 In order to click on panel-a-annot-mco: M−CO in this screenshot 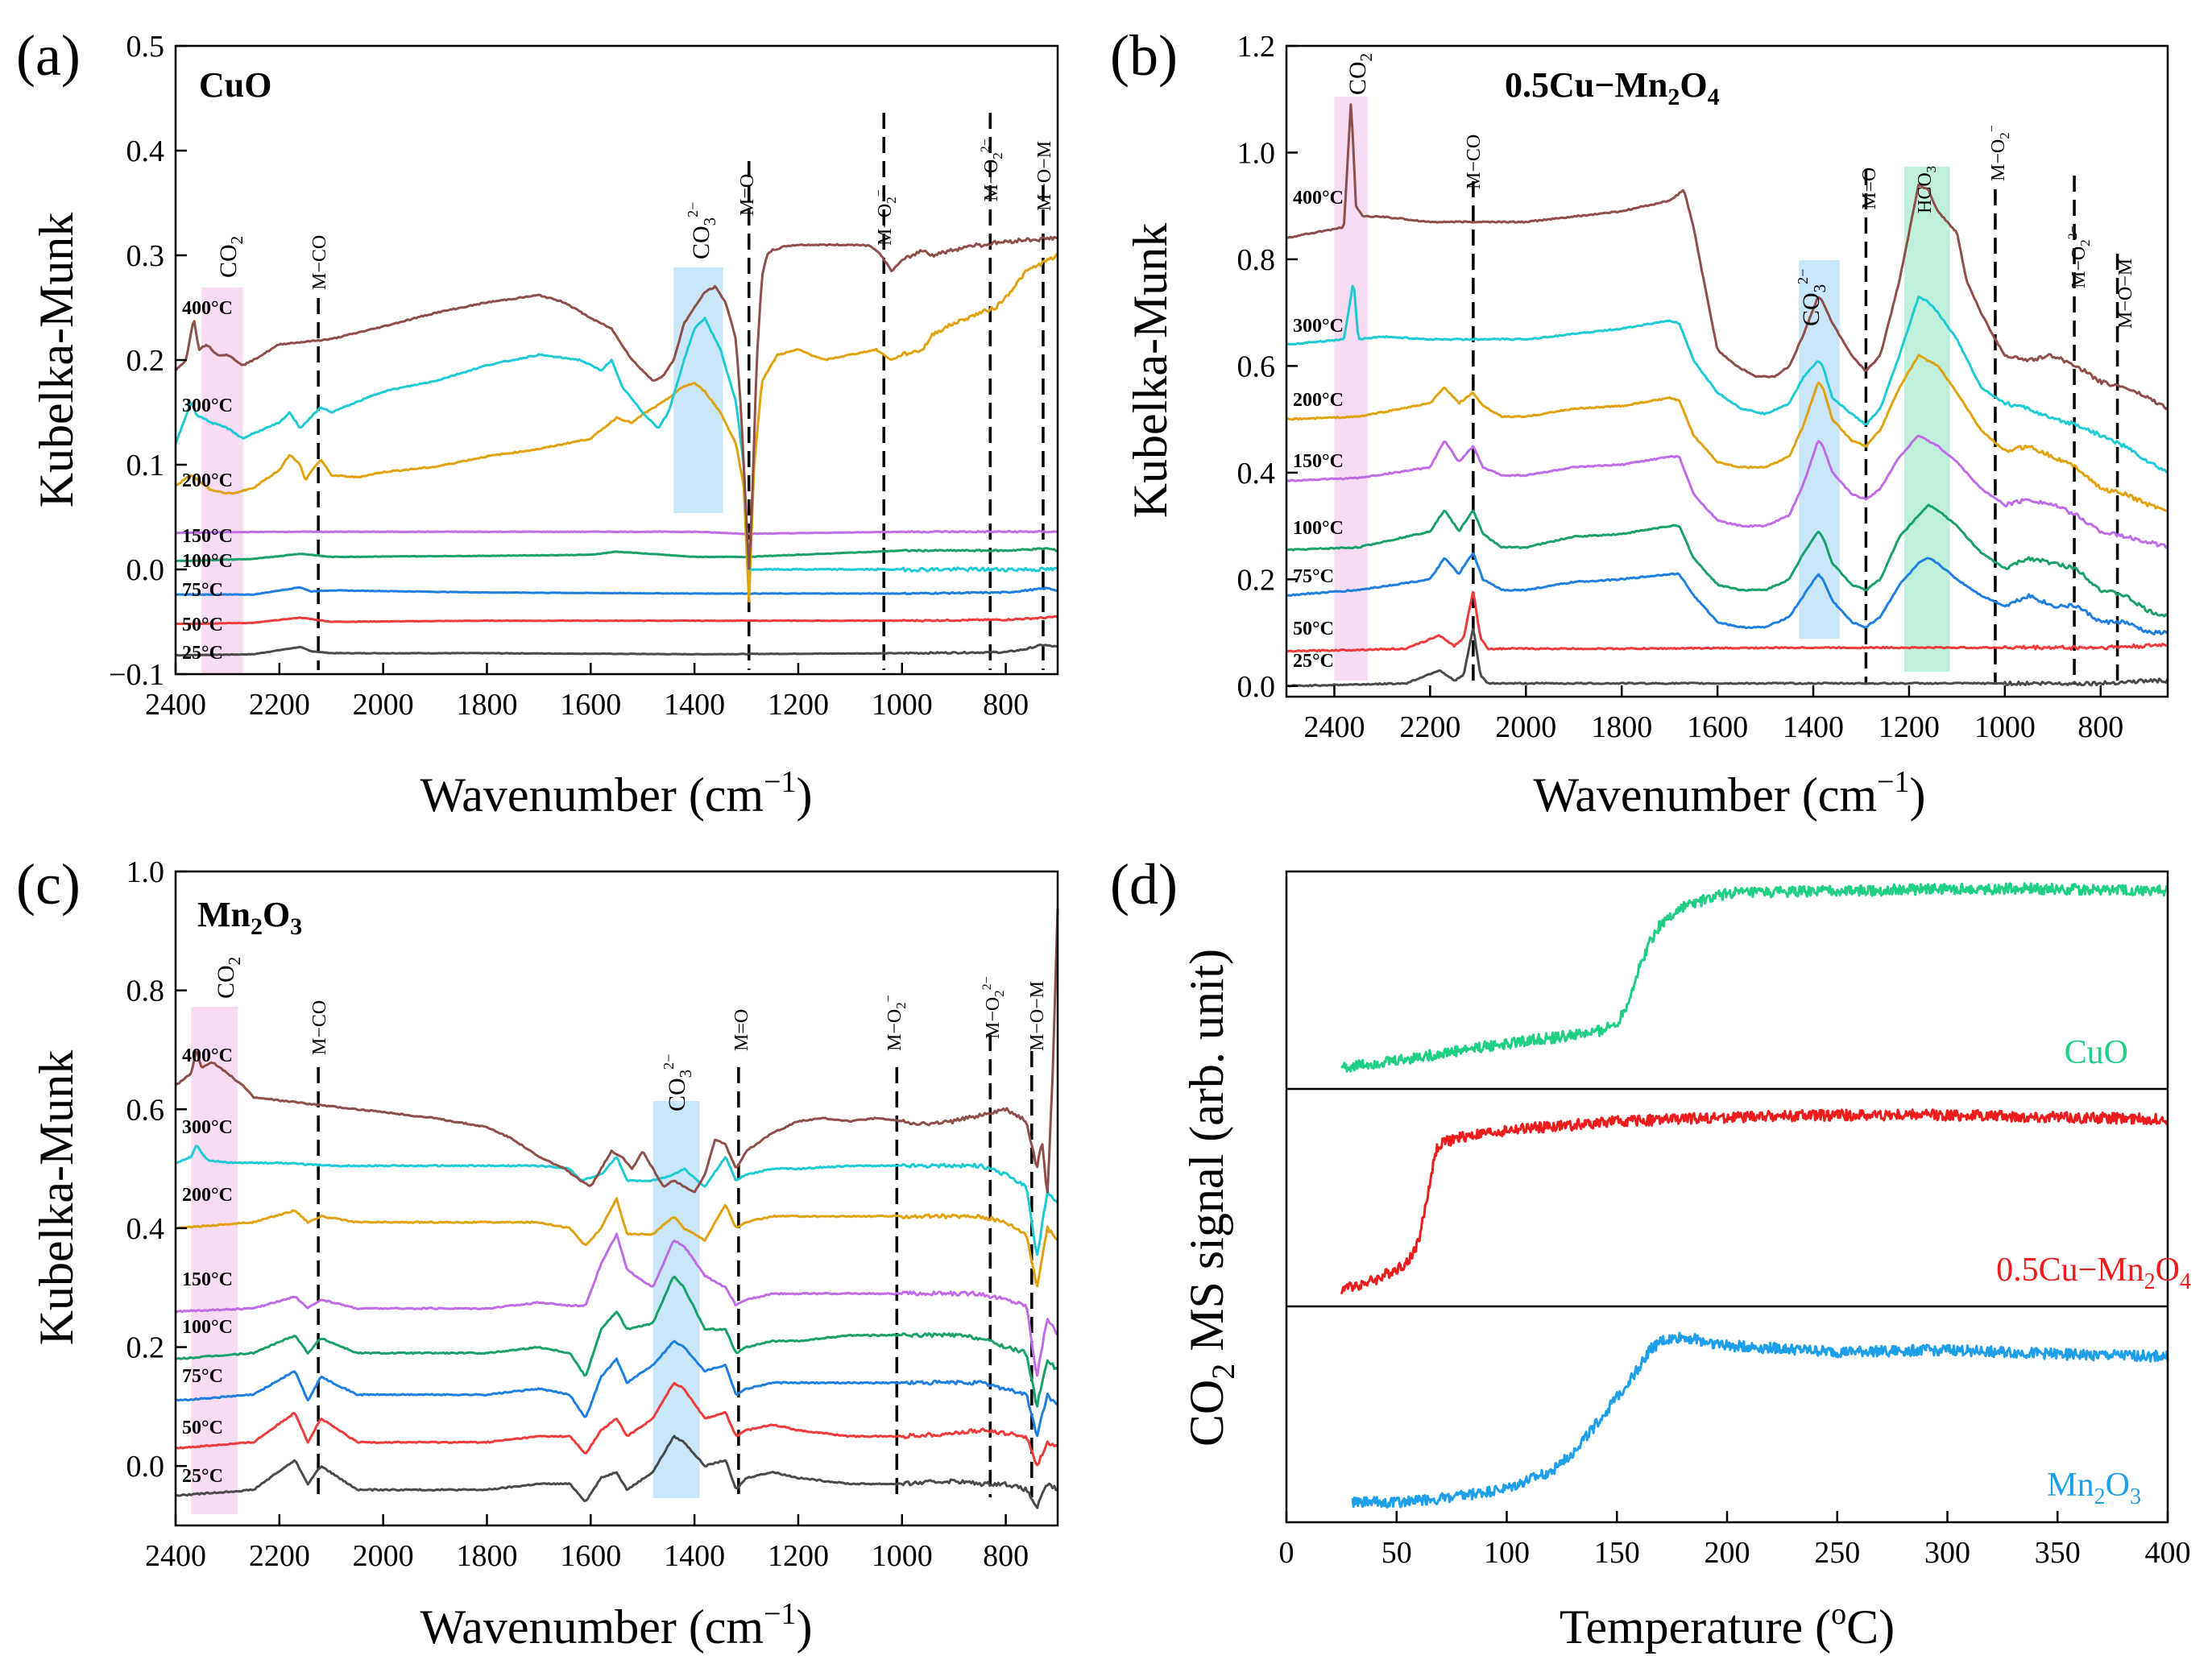, I will do `click(320, 263)`.